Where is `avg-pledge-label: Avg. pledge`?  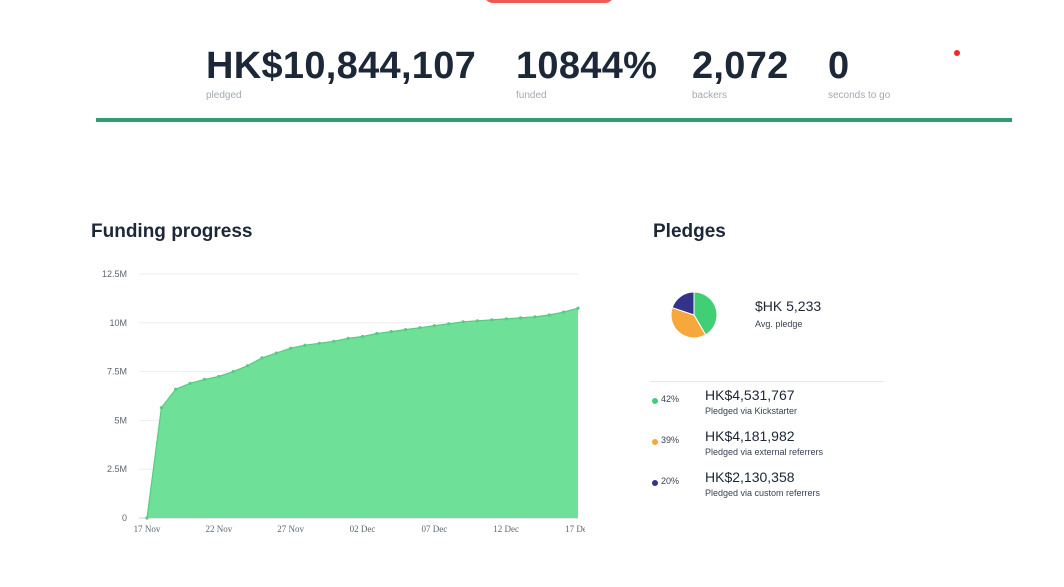 avg-pledge-label: Avg. pledge is located at coordinates (779, 324).